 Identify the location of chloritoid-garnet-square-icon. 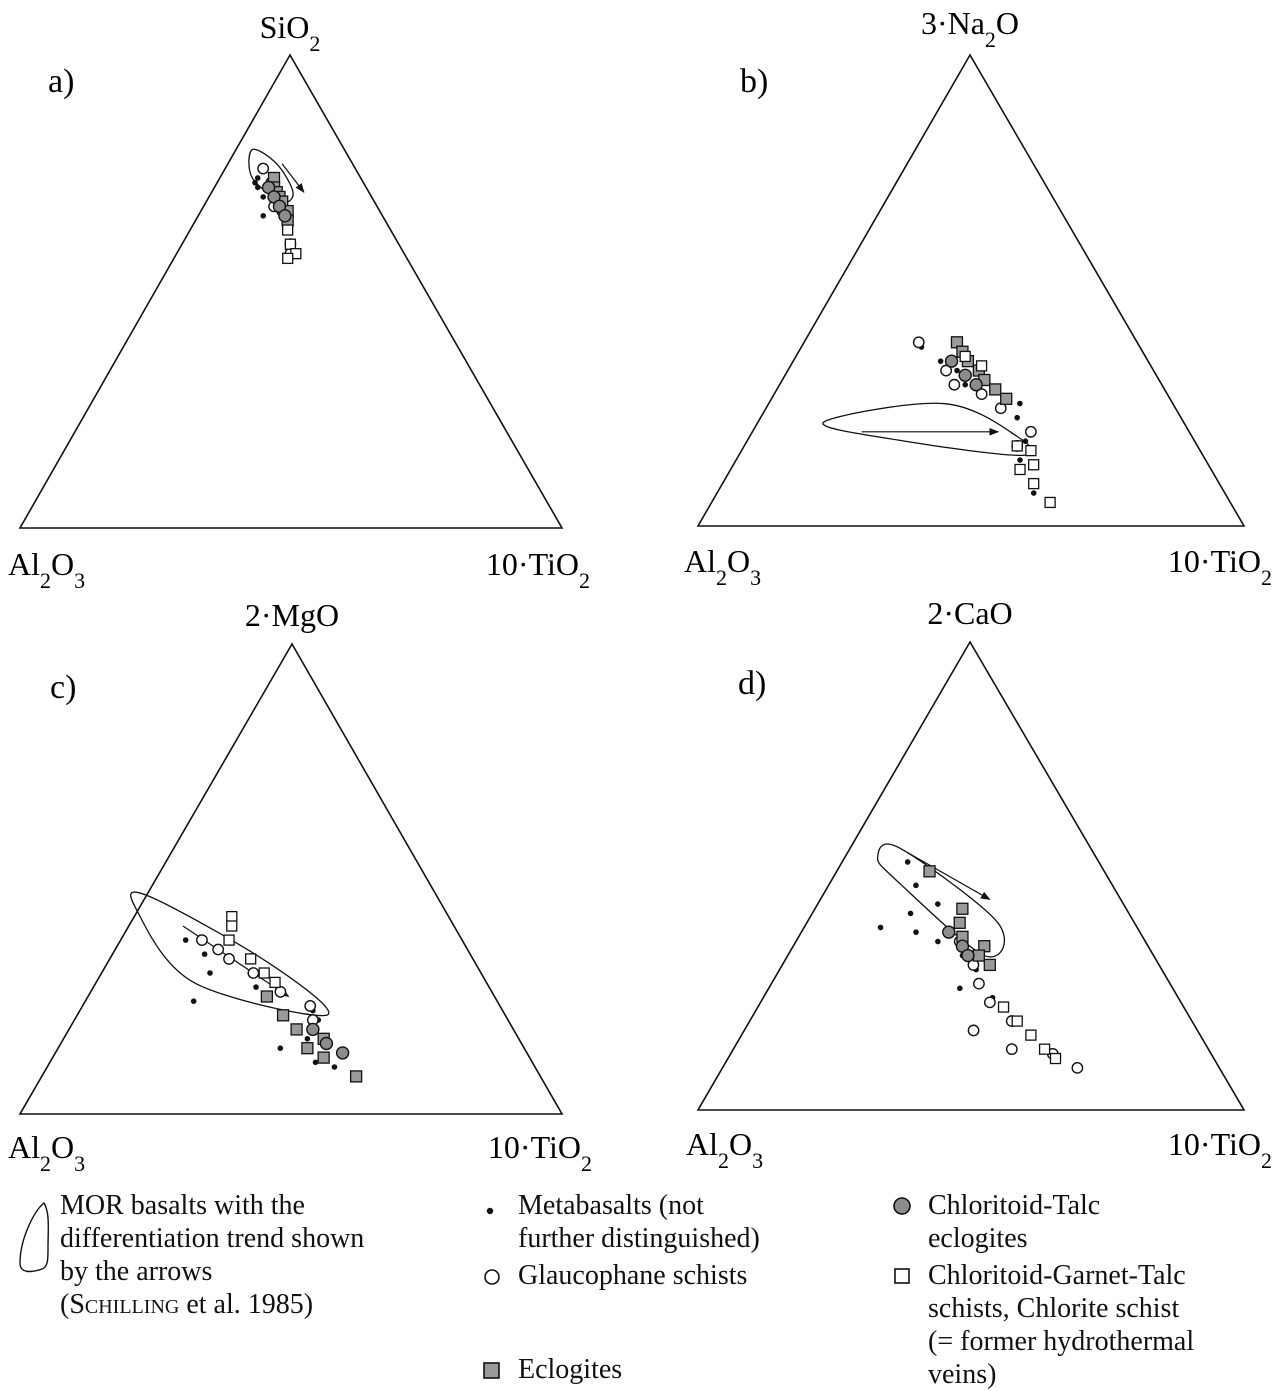
(908, 1276).